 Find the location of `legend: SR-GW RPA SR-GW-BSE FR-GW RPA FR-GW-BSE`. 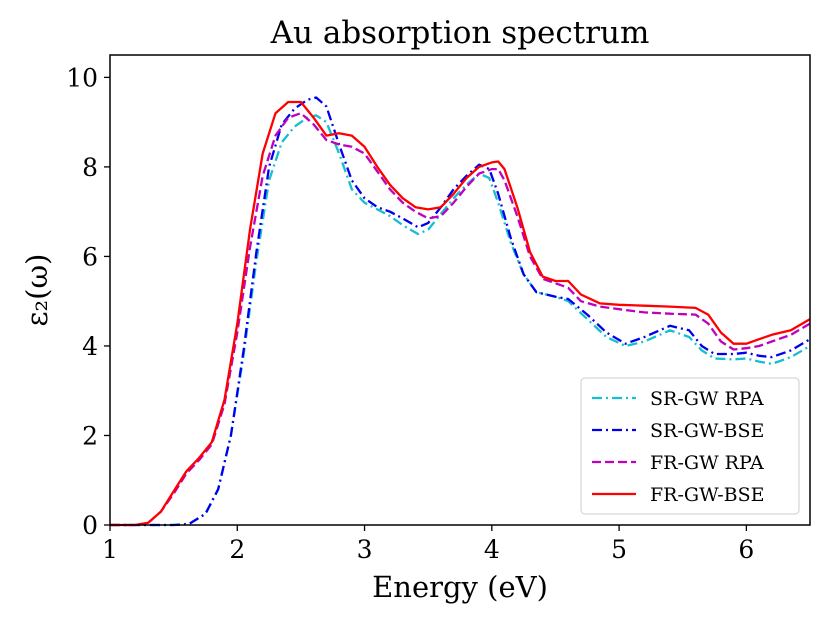

legend: SR-GW RPA SR-GW-BSE FR-GW RPA FR-GW-BSE is located at coordinates (690, 446).